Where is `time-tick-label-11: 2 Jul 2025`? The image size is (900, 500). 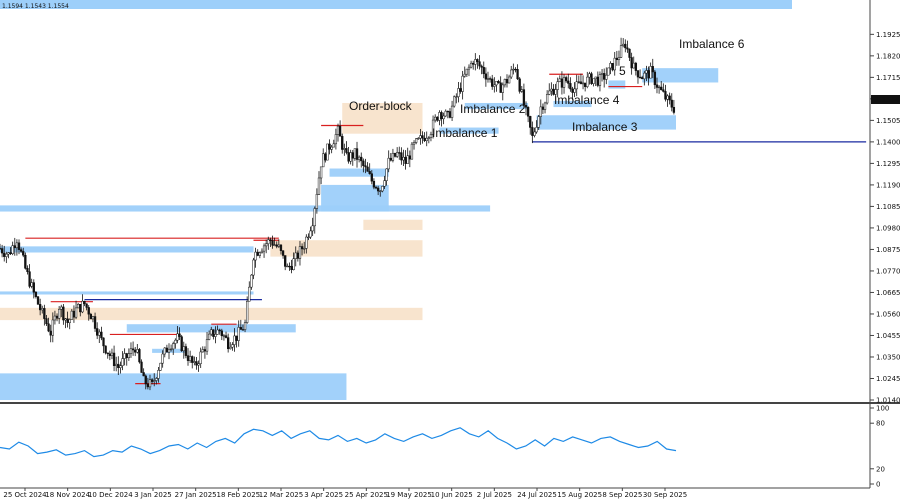 time-tick-label-11: 2 Jul 2025 is located at coordinates (494, 495).